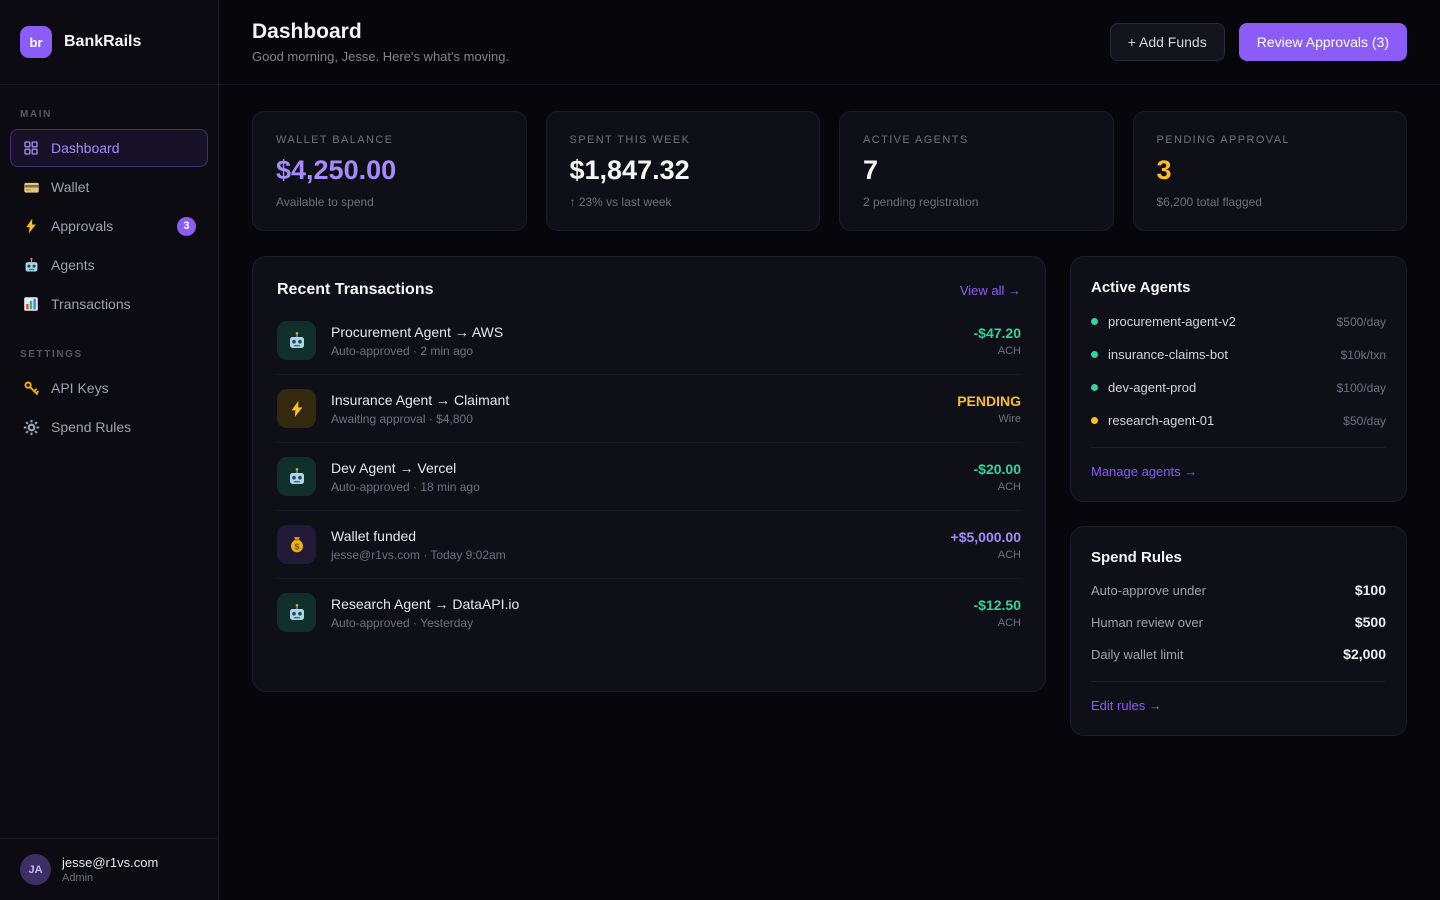 Image resolution: width=1440 pixels, height=900 pixels. I want to click on brand-header: br BankRails, so click(109, 42).